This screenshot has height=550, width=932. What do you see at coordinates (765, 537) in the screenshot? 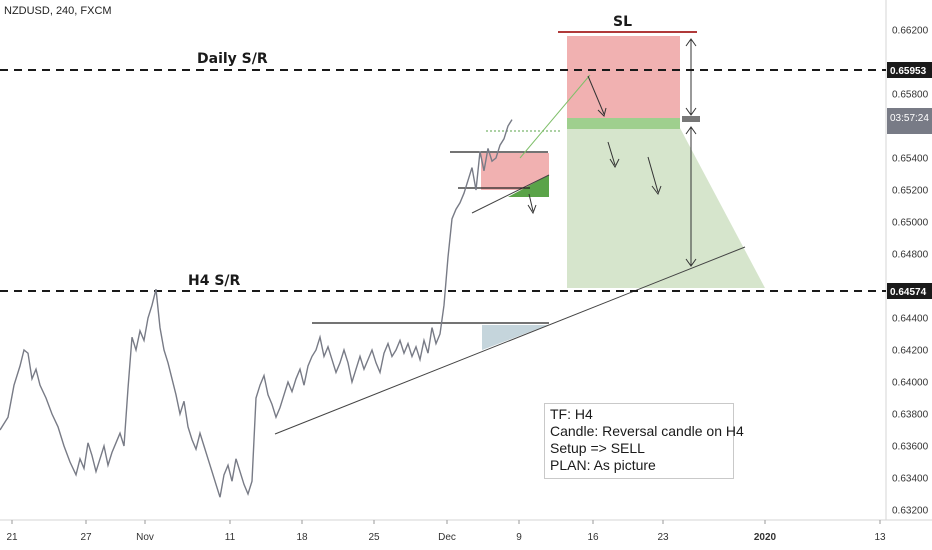
I see `time-tick-label: 2020` at bounding box center [765, 537].